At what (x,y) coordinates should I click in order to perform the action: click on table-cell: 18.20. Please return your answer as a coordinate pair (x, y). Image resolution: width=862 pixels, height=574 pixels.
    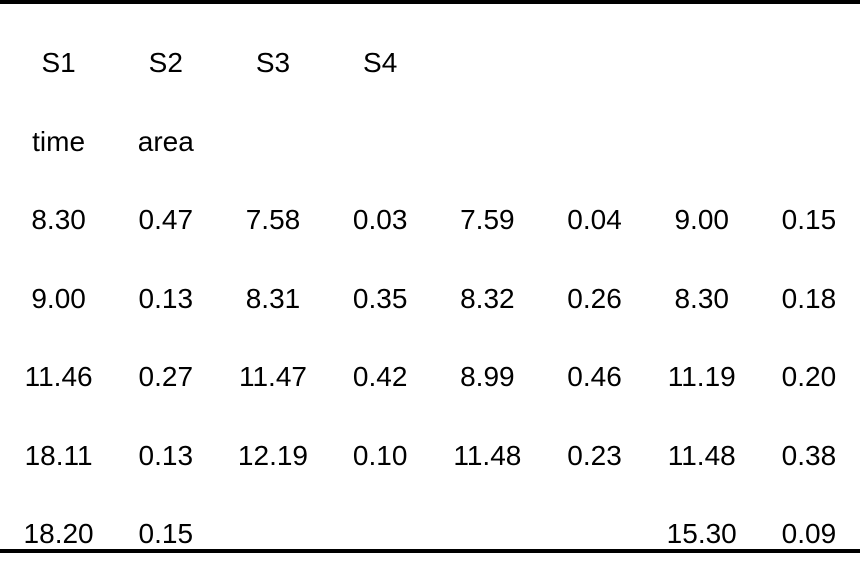
    Looking at the image, I should click on (58, 534).